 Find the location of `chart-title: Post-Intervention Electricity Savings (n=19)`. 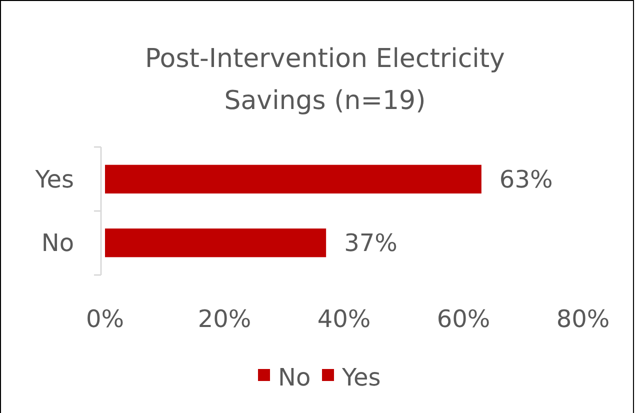

chart-title: Post-Intervention Electricity Savings (n=19) is located at coordinates (324, 80).